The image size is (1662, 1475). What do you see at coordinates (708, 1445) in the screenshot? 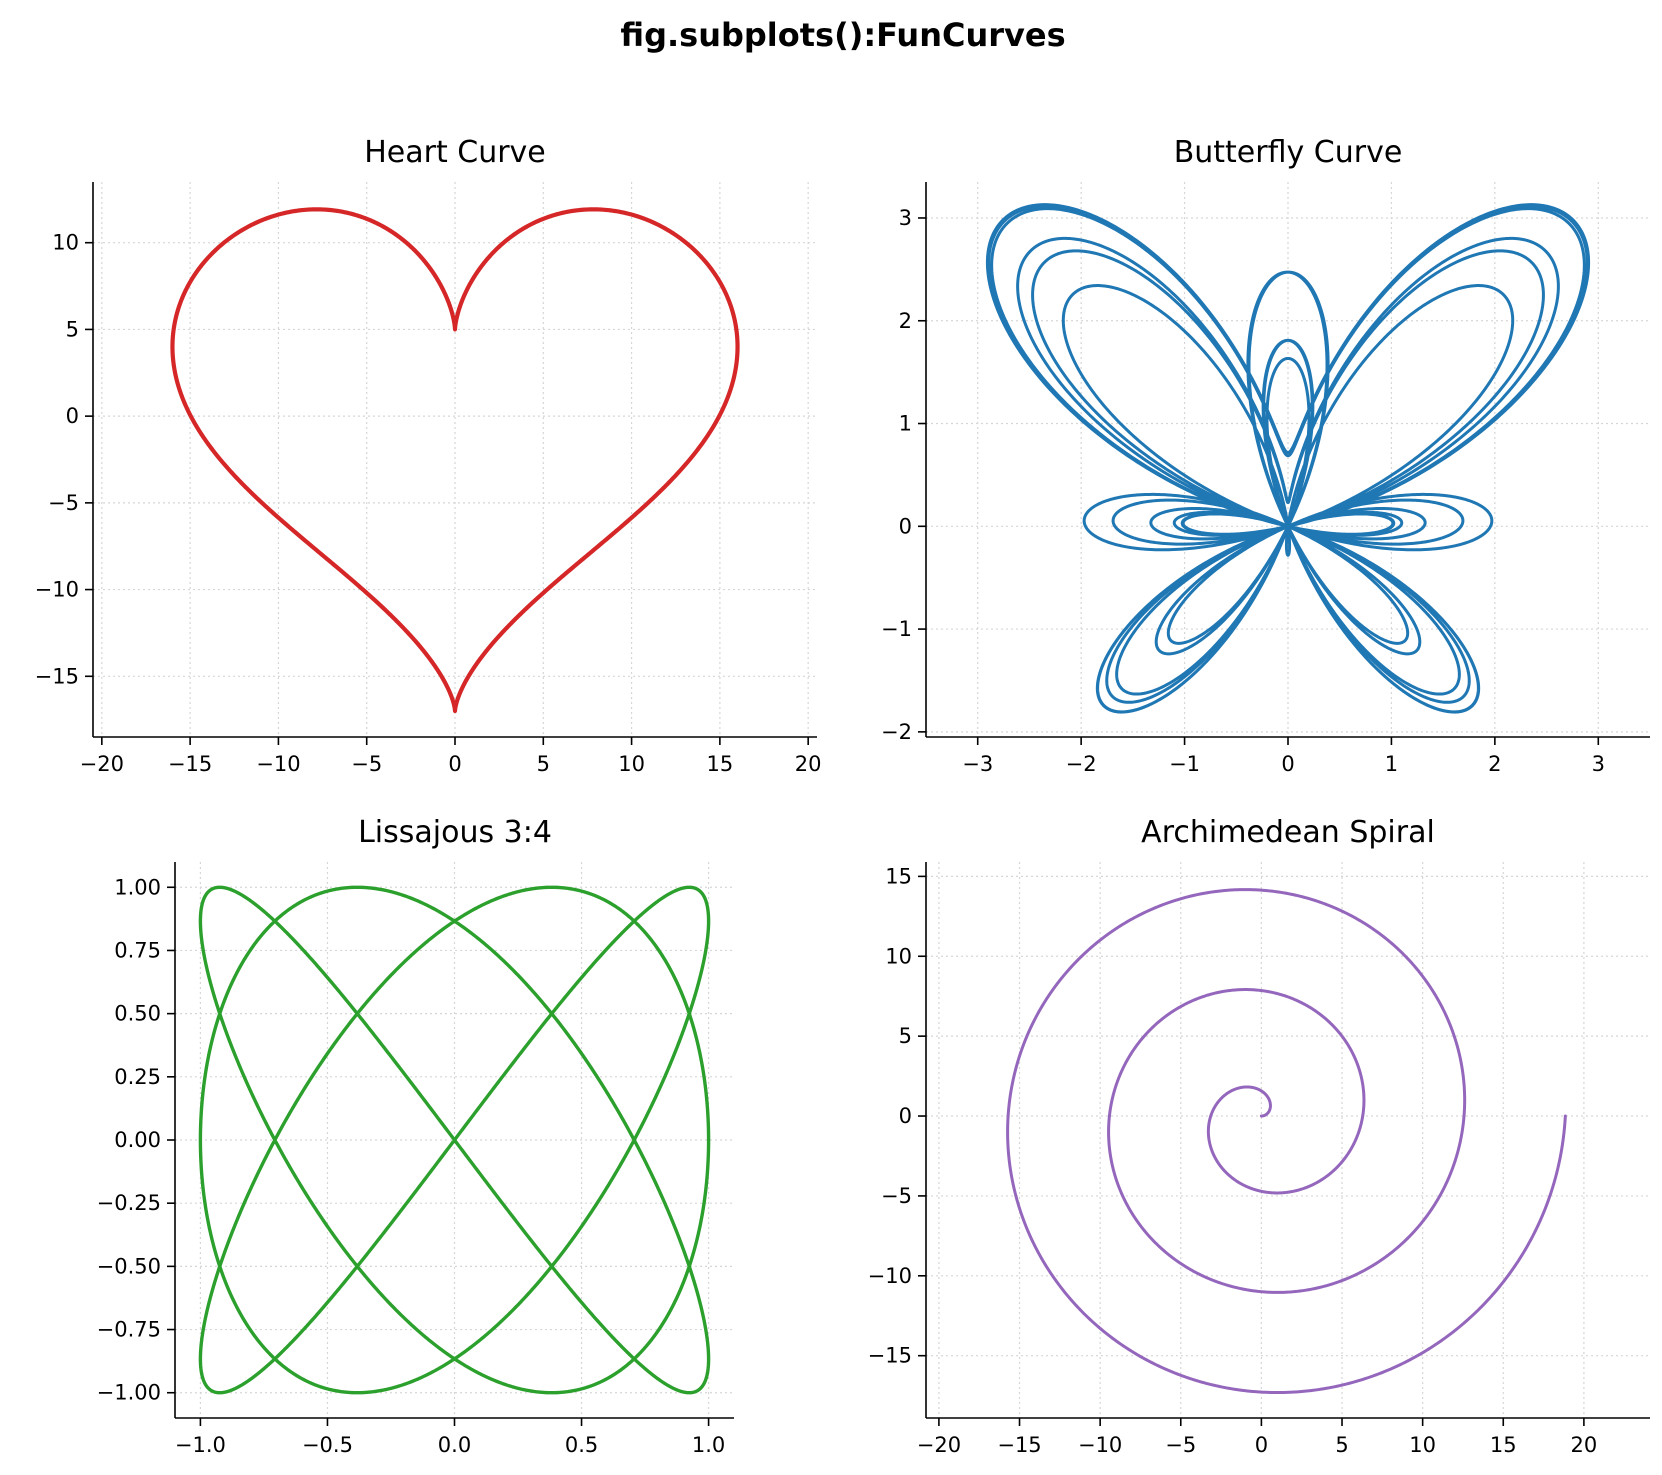
I see `x-tick-label: 1.0` at bounding box center [708, 1445].